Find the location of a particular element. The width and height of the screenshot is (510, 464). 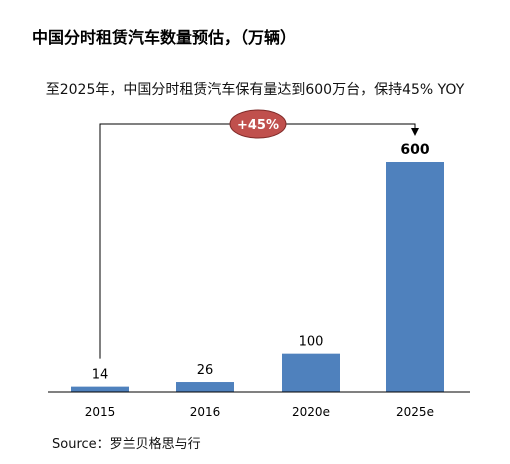

x-tick-2016: 2016 is located at coordinates (205, 412).